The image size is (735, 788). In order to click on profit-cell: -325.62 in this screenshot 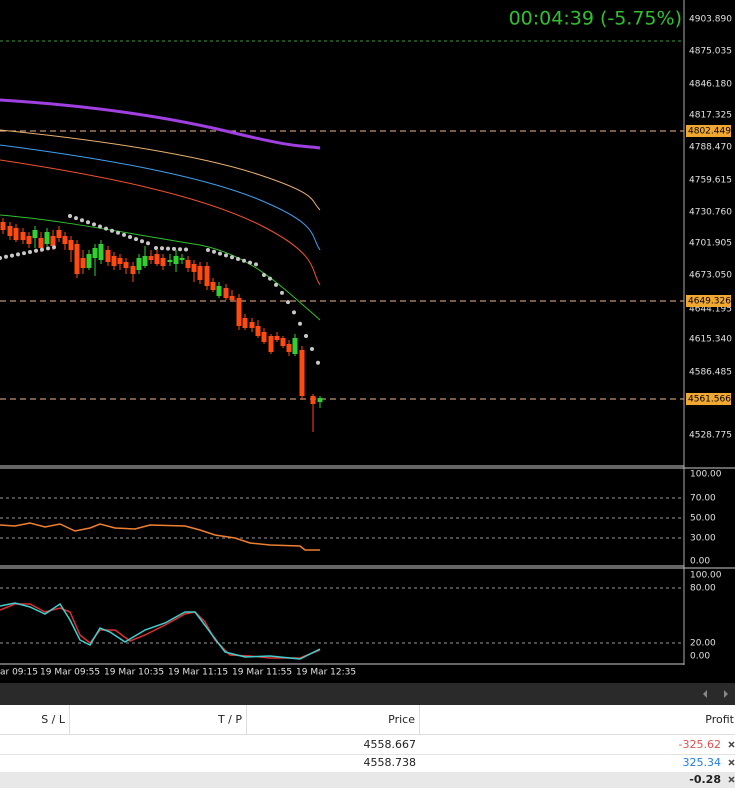, I will do `click(699, 744)`.